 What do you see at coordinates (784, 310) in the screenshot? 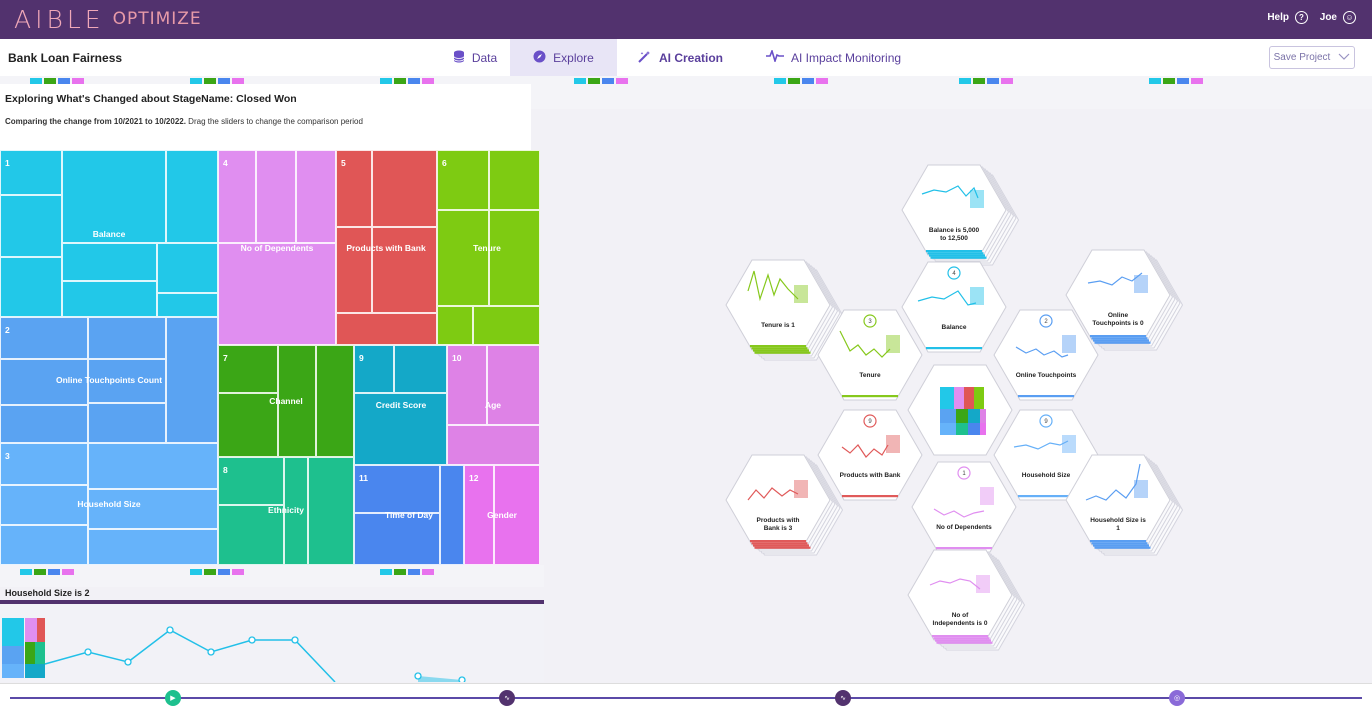
I see `hex-node-tenure-is-1: Tenure is 1` at bounding box center [784, 310].